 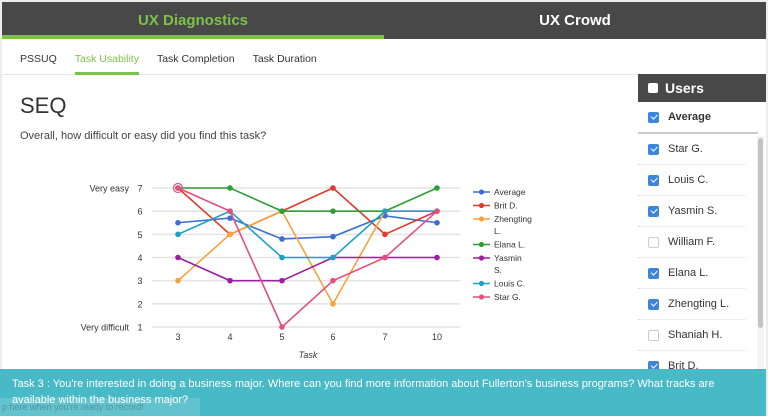 I want to click on subtab-task-duration: Task Duration, so click(x=284, y=58).